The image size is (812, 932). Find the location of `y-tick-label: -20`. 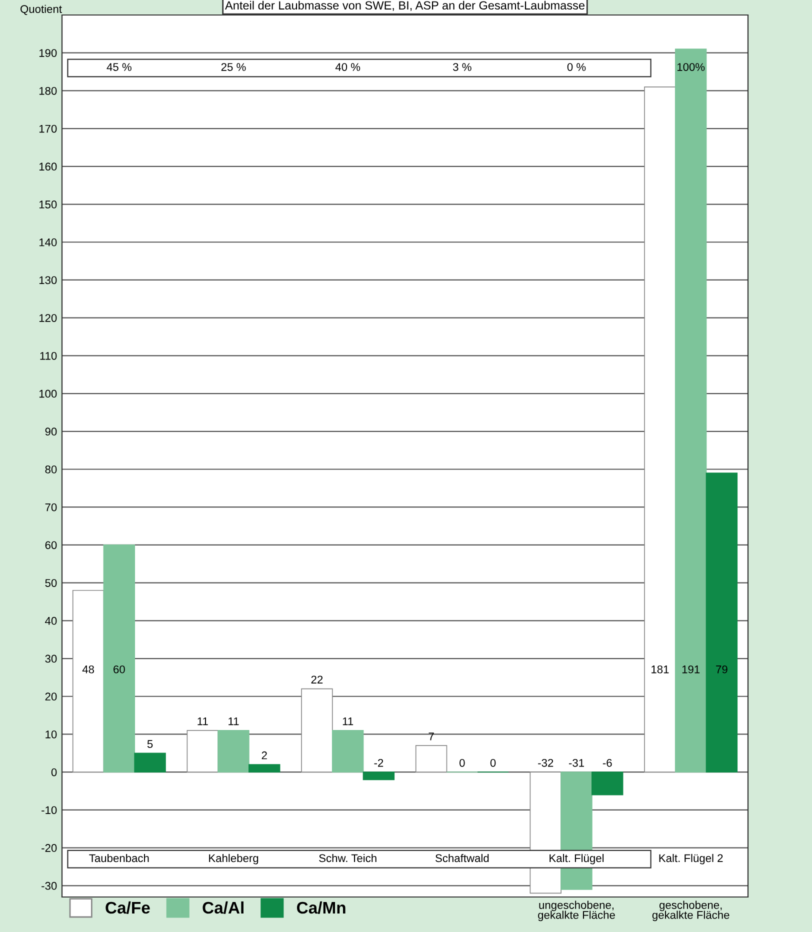

y-tick-label: -20 is located at coordinates (49, 848).